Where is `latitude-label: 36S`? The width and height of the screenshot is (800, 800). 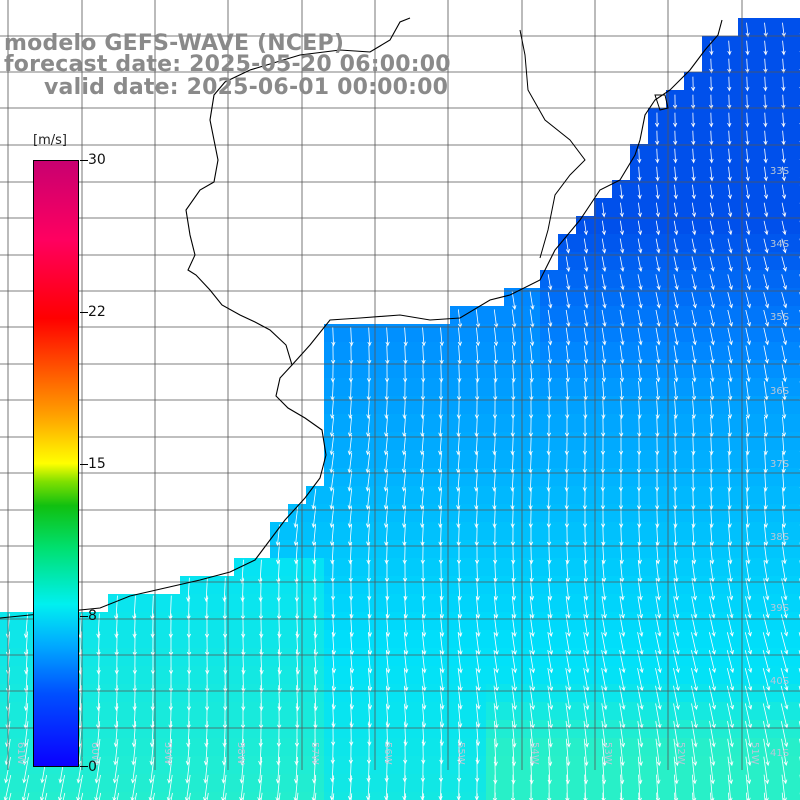
latitude-label: 36S is located at coordinates (779, 391).